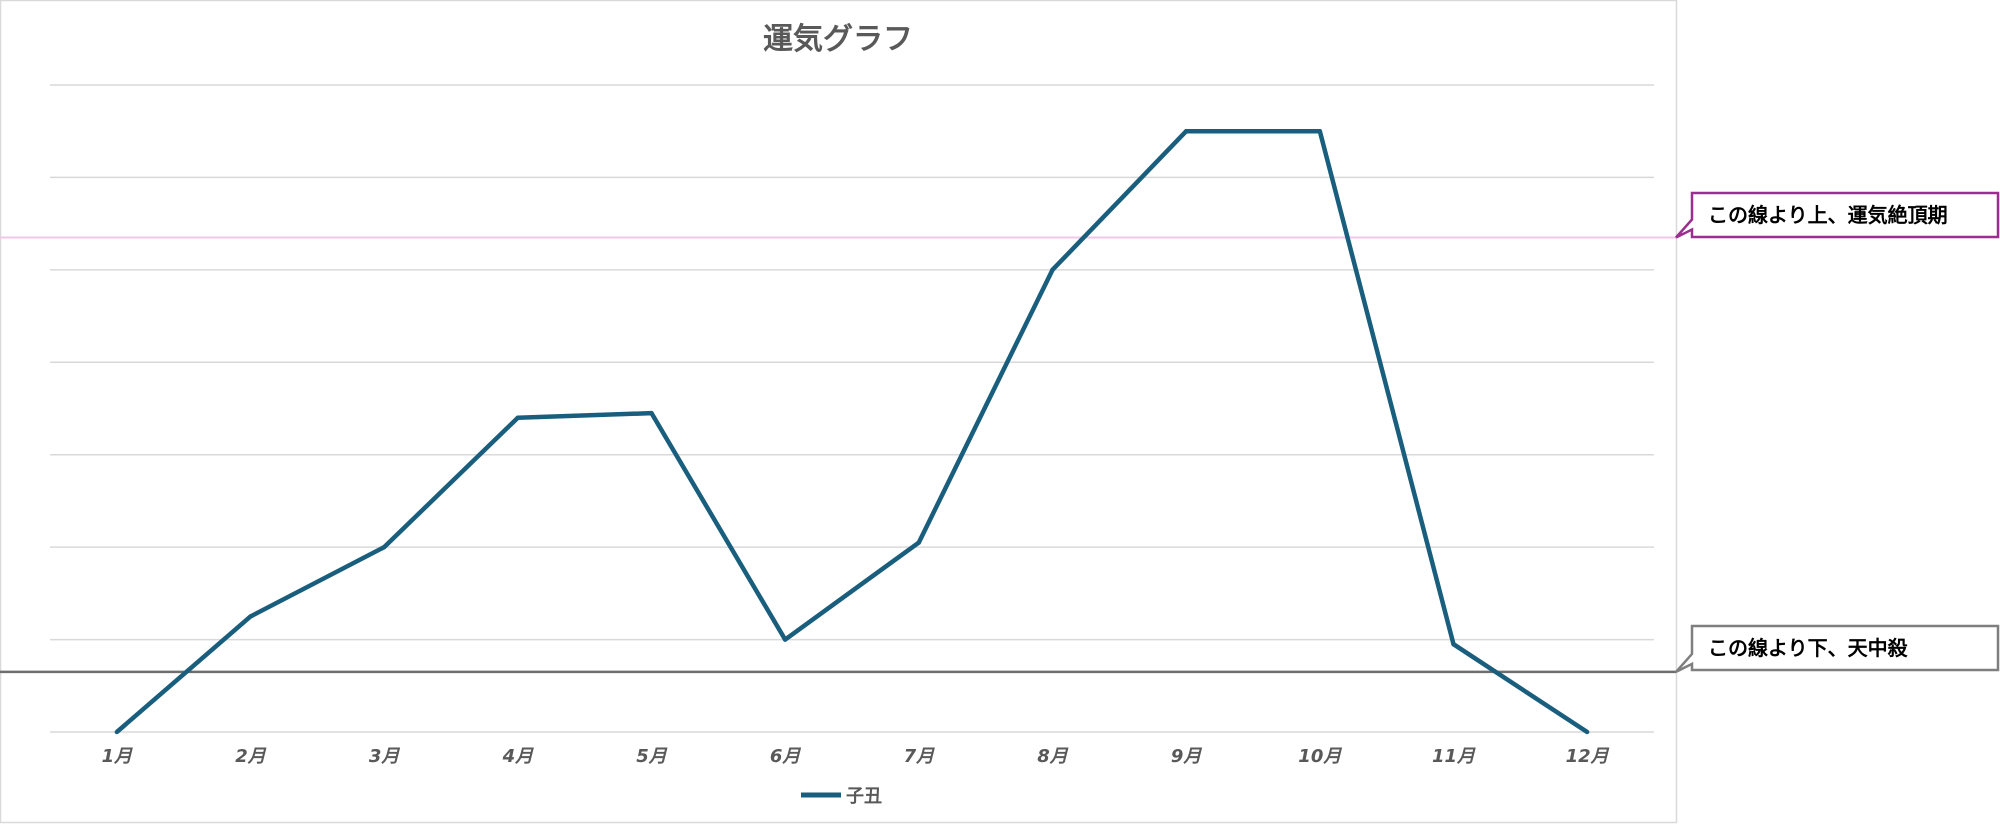  Describe the element at coordinates (838, 39) in the screenshot. I see `chart-title: 運気グラフ` at that location.